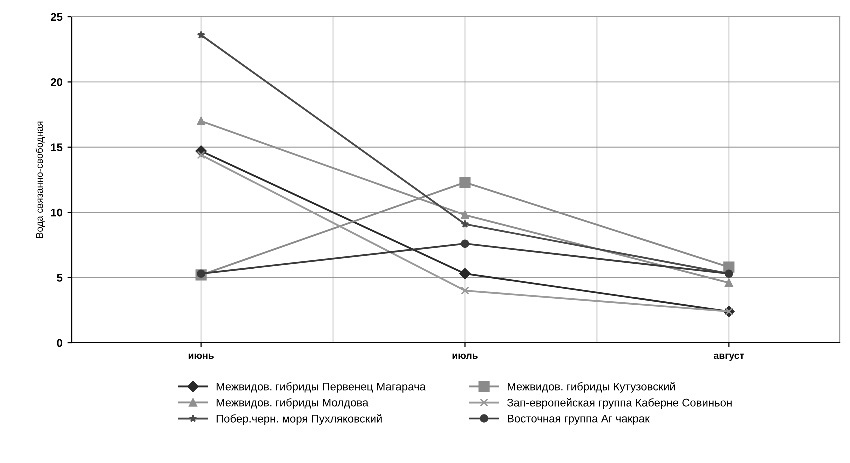 The image size is (850, 463). What do you see at coordinates (299, 420) in the screenshot?
I see `legend-label: Побер.черн. моря Пухляковский` at bounding box center [299, 420].